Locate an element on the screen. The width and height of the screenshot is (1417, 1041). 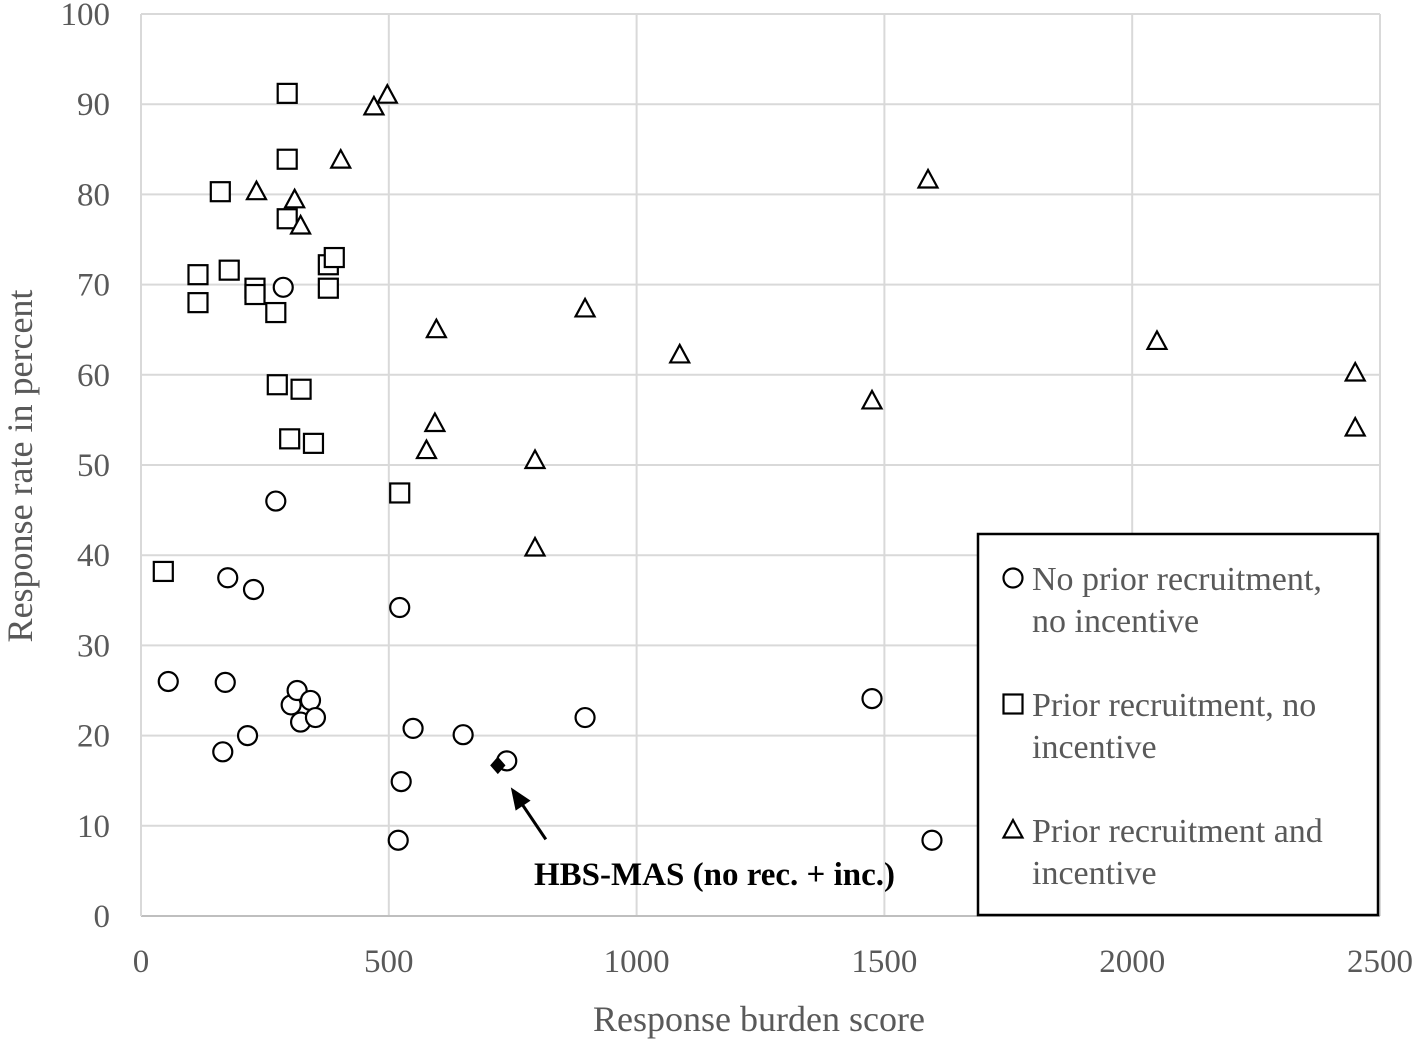
legend-circle-icon is located at coordinates (1013, 578).